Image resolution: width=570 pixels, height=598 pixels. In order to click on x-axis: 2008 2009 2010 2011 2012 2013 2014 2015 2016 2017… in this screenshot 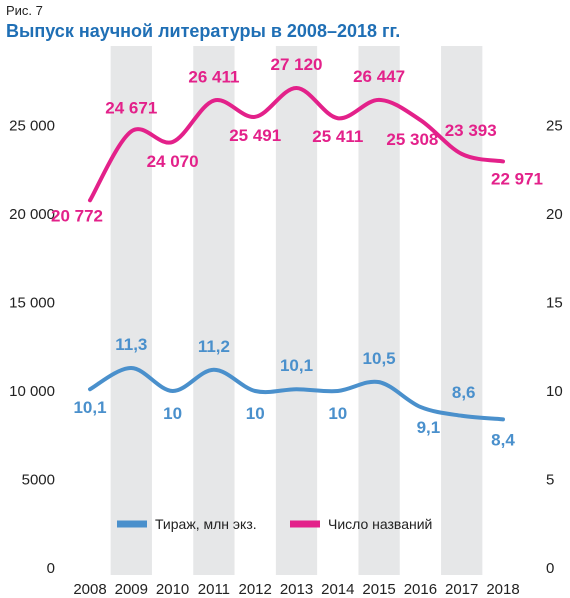, I will do `click(296, 589)`.